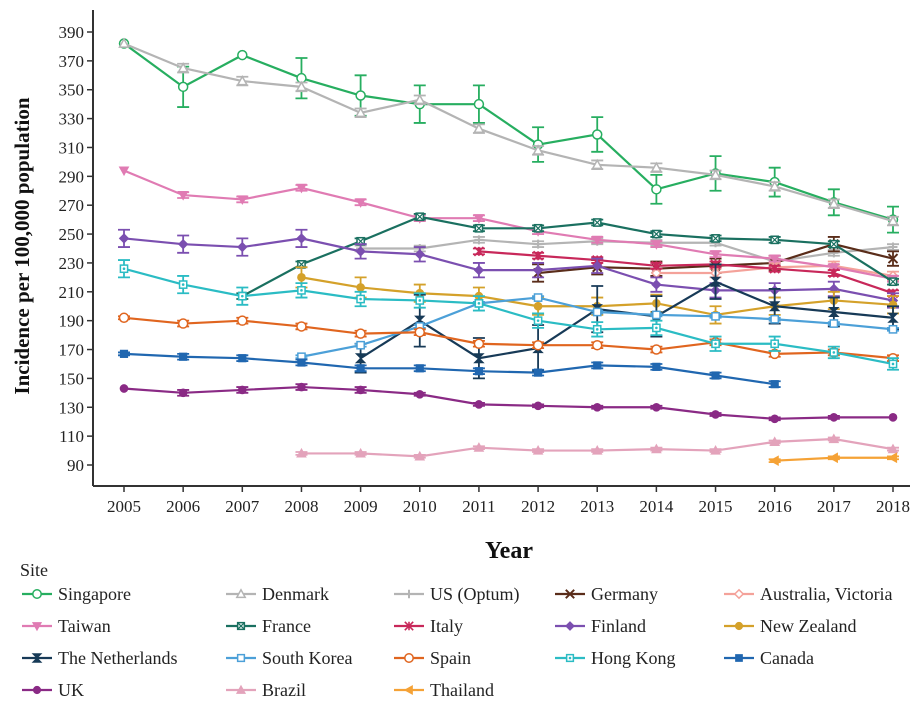 Image resolution: width=919 pixels, height=705 pixels. I want to click on y-axis-title: Incidence per 100,000 population, so click(22, 245).